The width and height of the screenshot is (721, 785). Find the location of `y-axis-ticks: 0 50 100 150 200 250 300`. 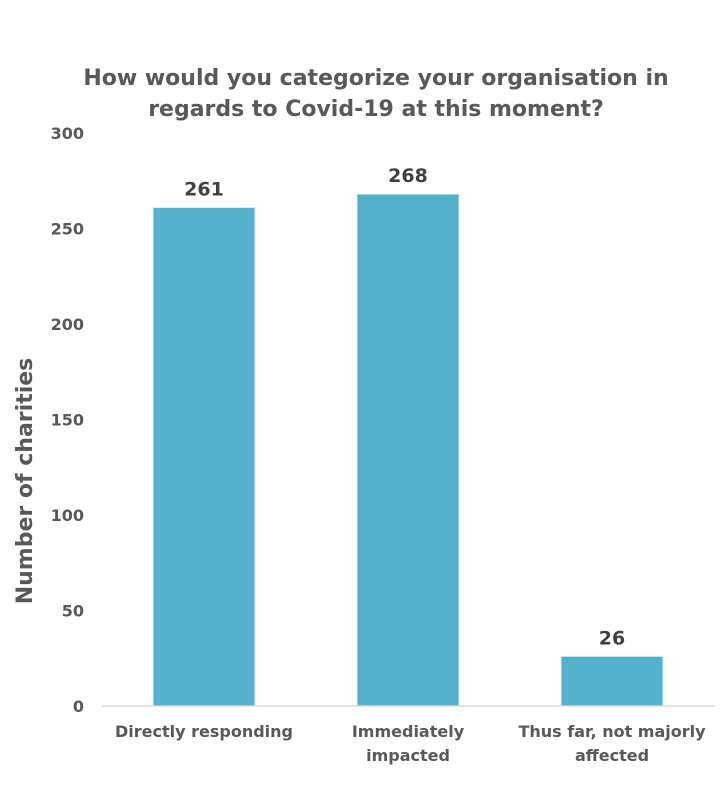

y-axis-ticks: 0 50 100 150 200 250 300 is located at coordinates (67, 420).